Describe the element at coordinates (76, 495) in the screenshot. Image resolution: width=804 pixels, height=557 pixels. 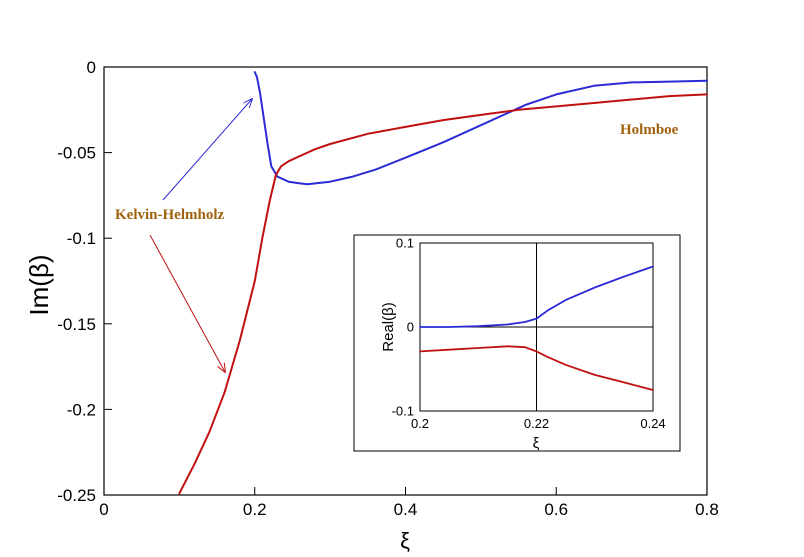
I see `main-y-tick-label: -0.25` at that location.